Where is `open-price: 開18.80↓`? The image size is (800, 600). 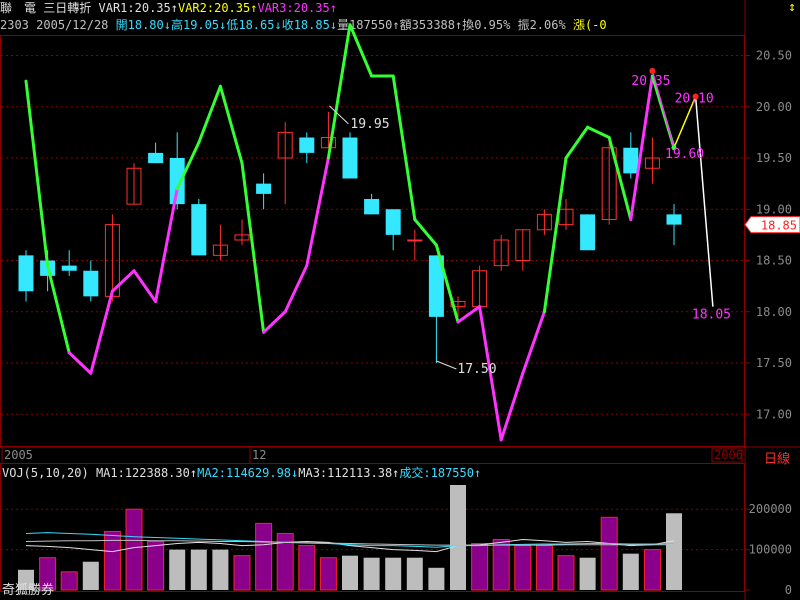 open-price: 開18.80↓ is located at coordinates (143, 25).